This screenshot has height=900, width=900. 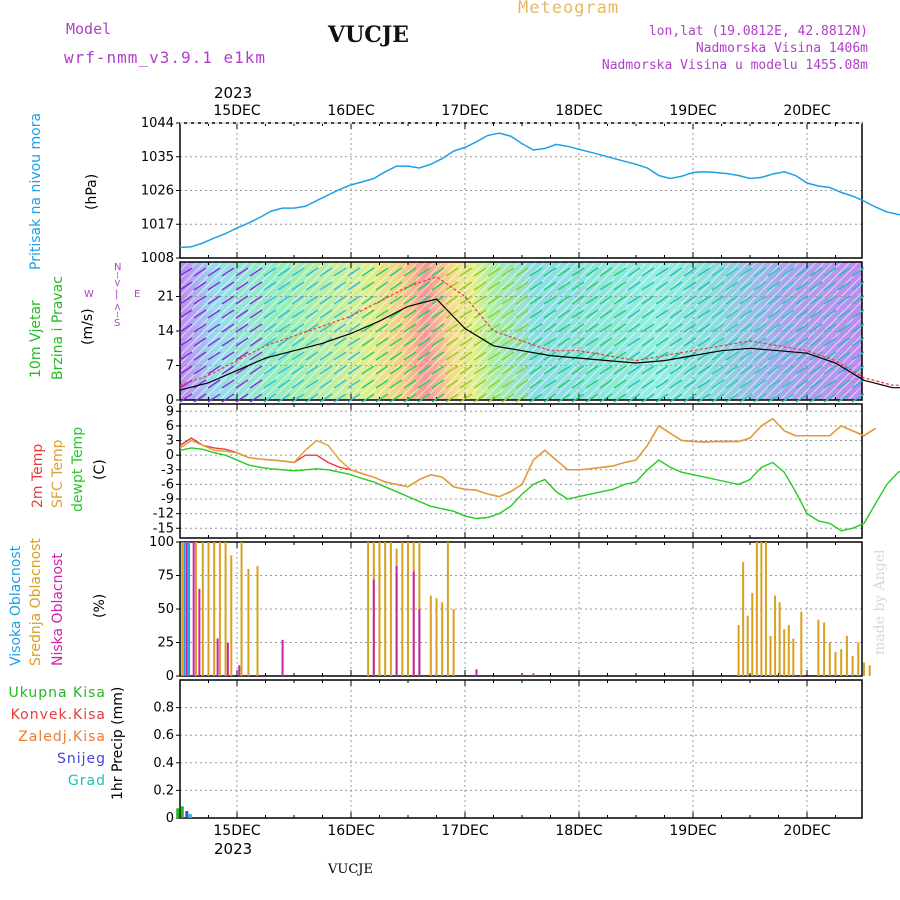 I want to click on date-label-bottom: 20DEC, so click(x=806, y=831).